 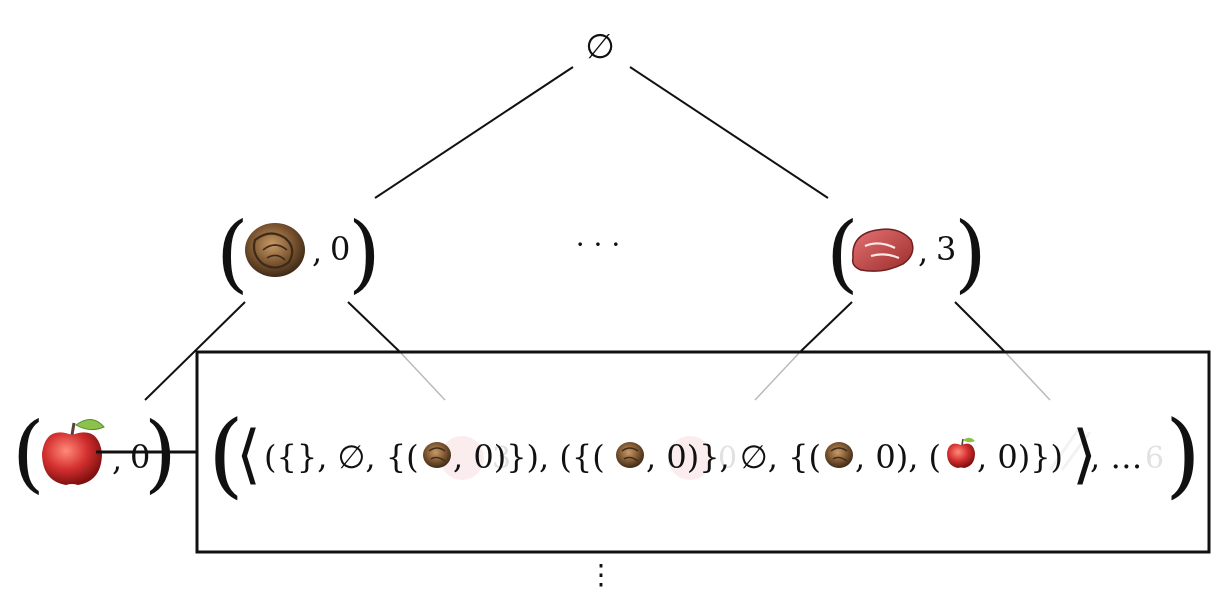 I want to click on angle-open: ⟨, so click(x=248, y=455).